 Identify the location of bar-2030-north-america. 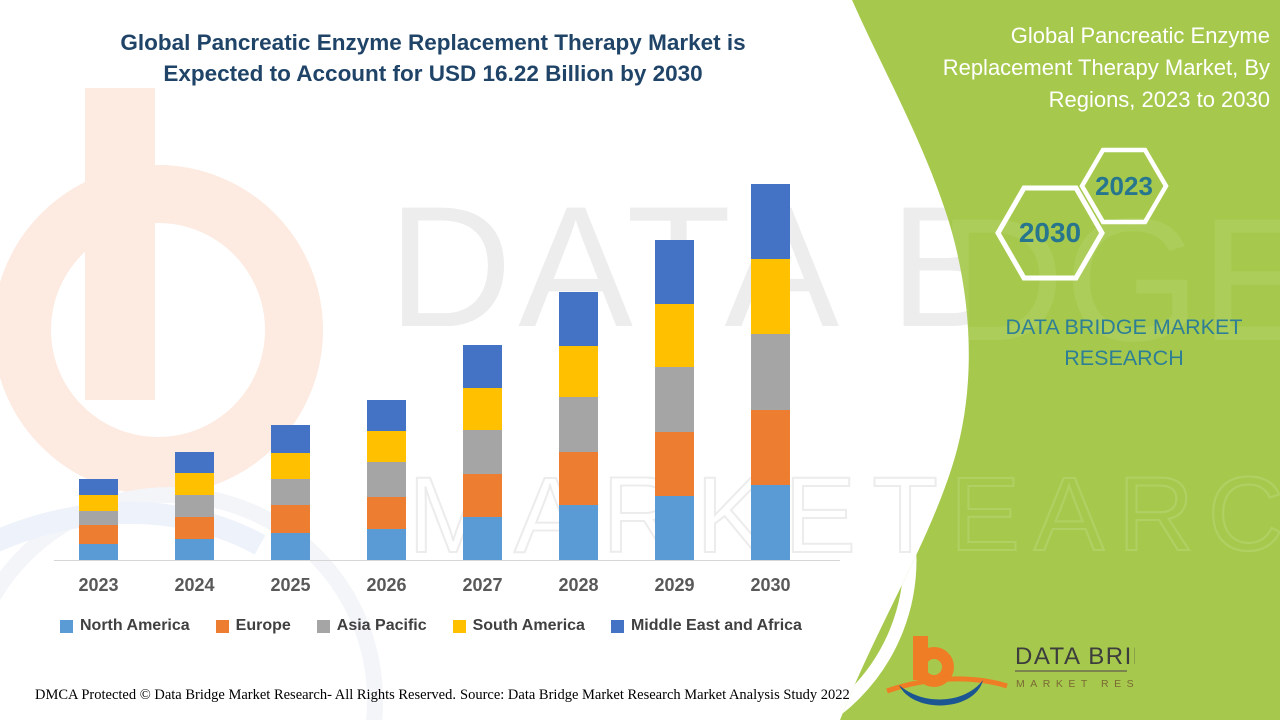
(770, 522).